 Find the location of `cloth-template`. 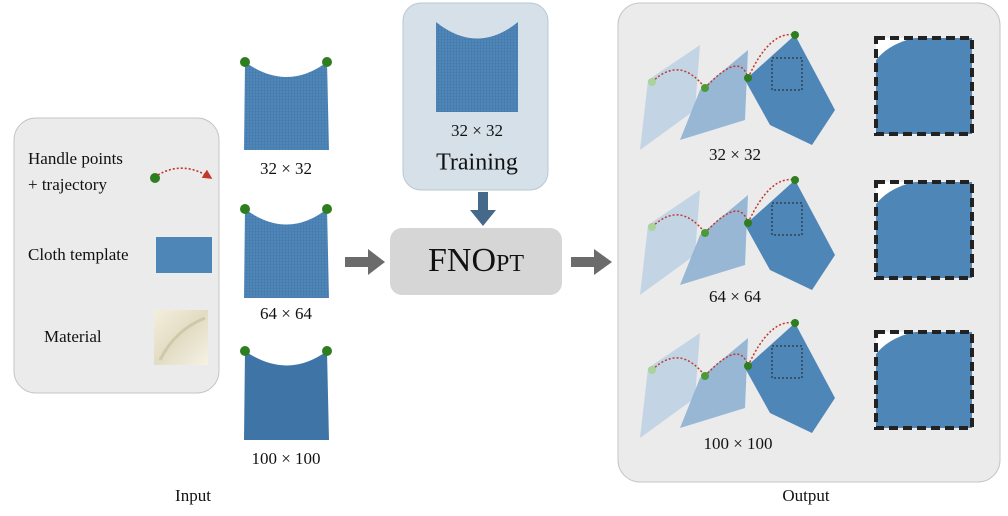

cloth-template is located at coordinates (184, 255).